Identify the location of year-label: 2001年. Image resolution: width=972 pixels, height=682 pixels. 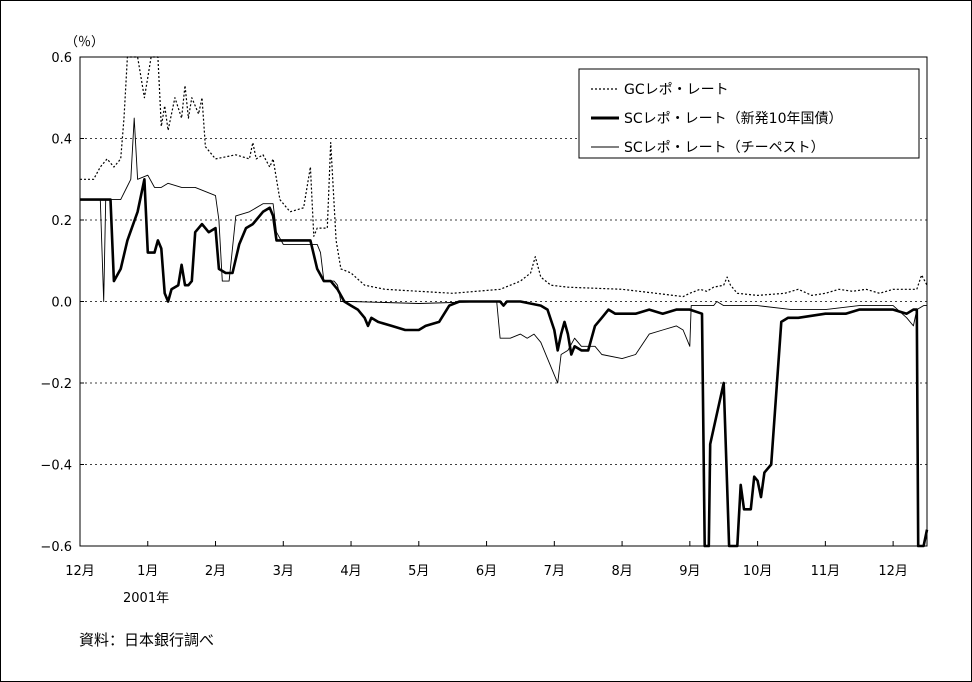
(146, 598).